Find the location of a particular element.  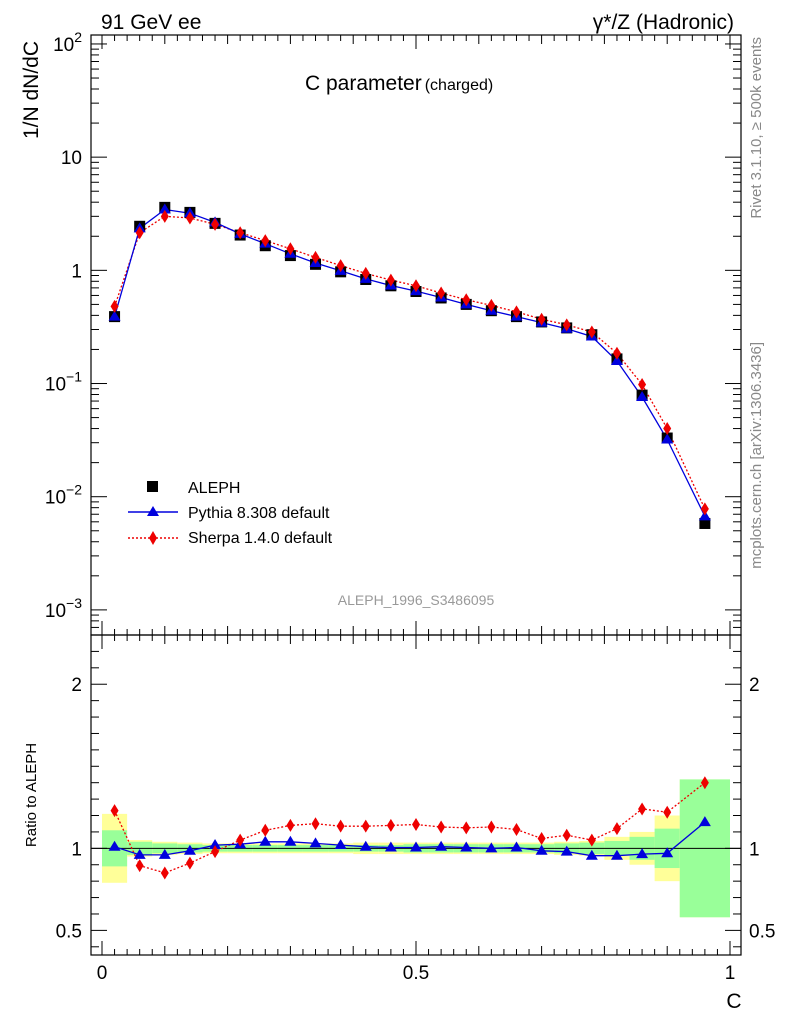

legend-entry-aleph: ALEPH is located at coordinates (193, 488).